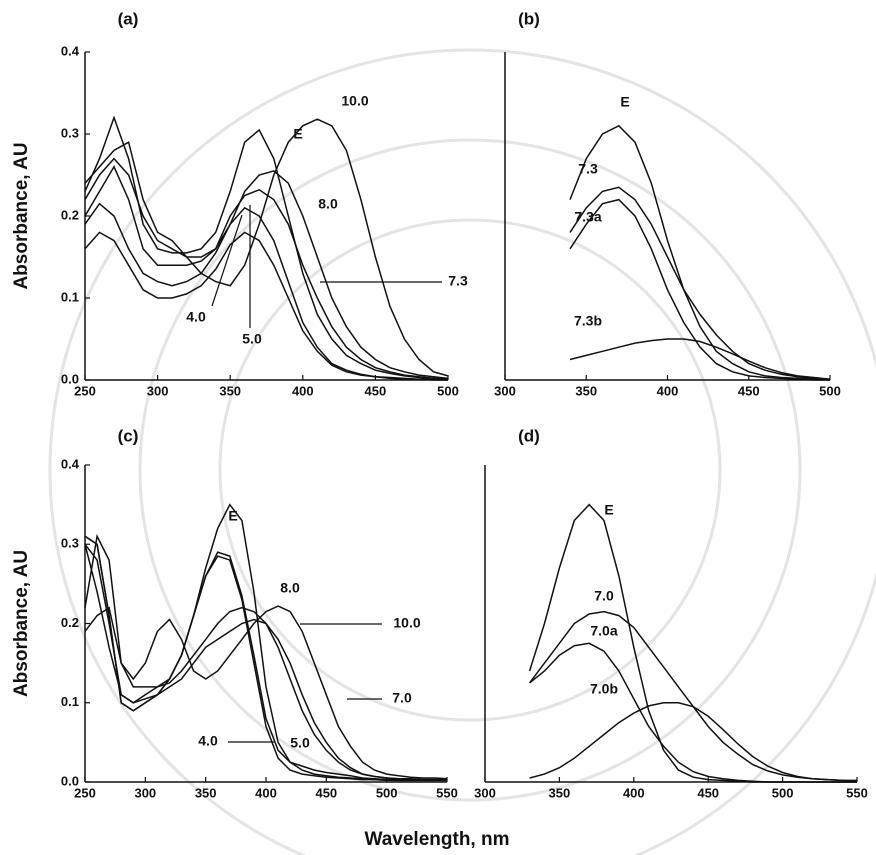 The height and width of the screenshot is (855, 876). I want to click on leader-line, so click(227, 260).